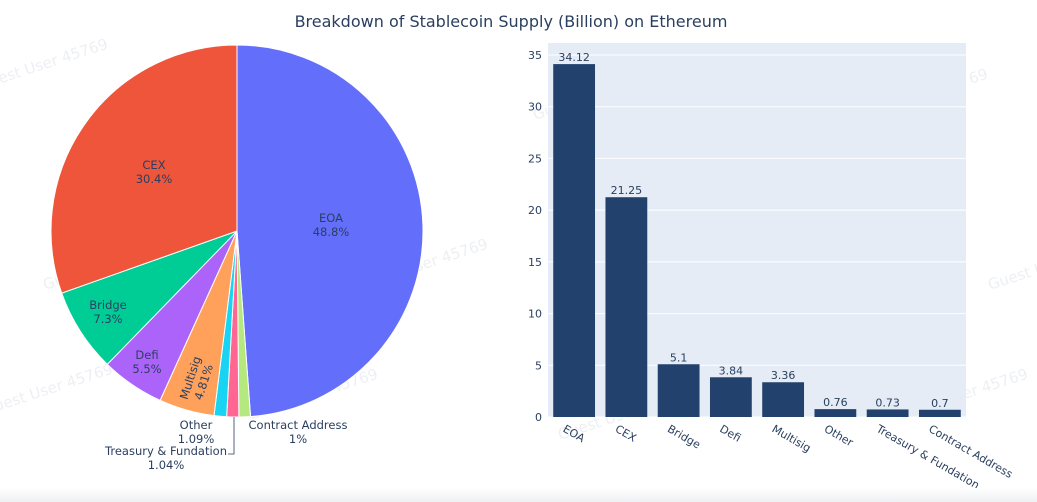 This screenshot has width=1037, height=502. I want to click on y-tick-label: 15, so click(535, 262).